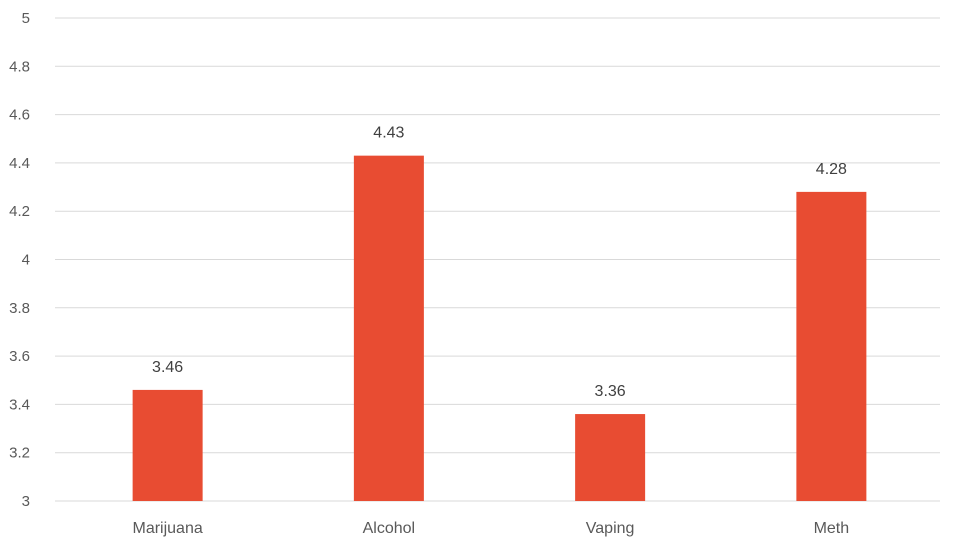 The width and height of the screenshot is (956, 539). I want to click on y-tick-label: 4.6, so click(19, 115).